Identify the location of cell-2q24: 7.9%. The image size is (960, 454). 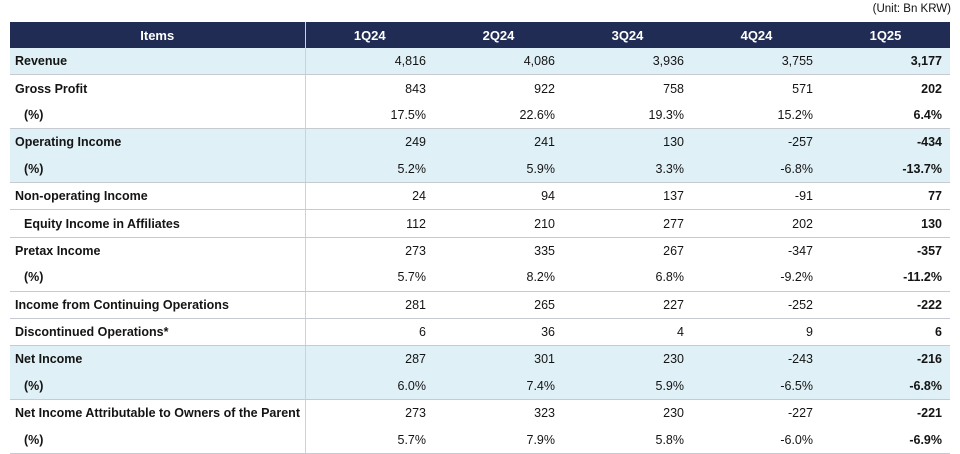
(498, 440).